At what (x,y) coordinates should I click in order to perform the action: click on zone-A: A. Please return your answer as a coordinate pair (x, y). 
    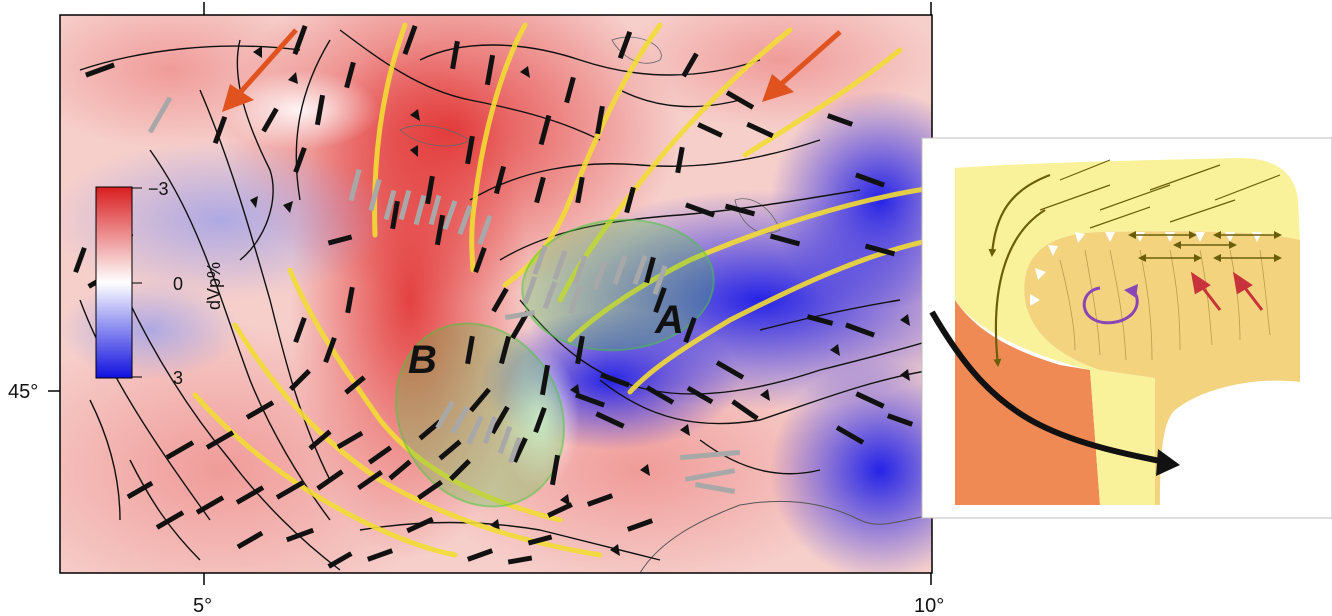
    Looking at the image, I should click on (618, 285).